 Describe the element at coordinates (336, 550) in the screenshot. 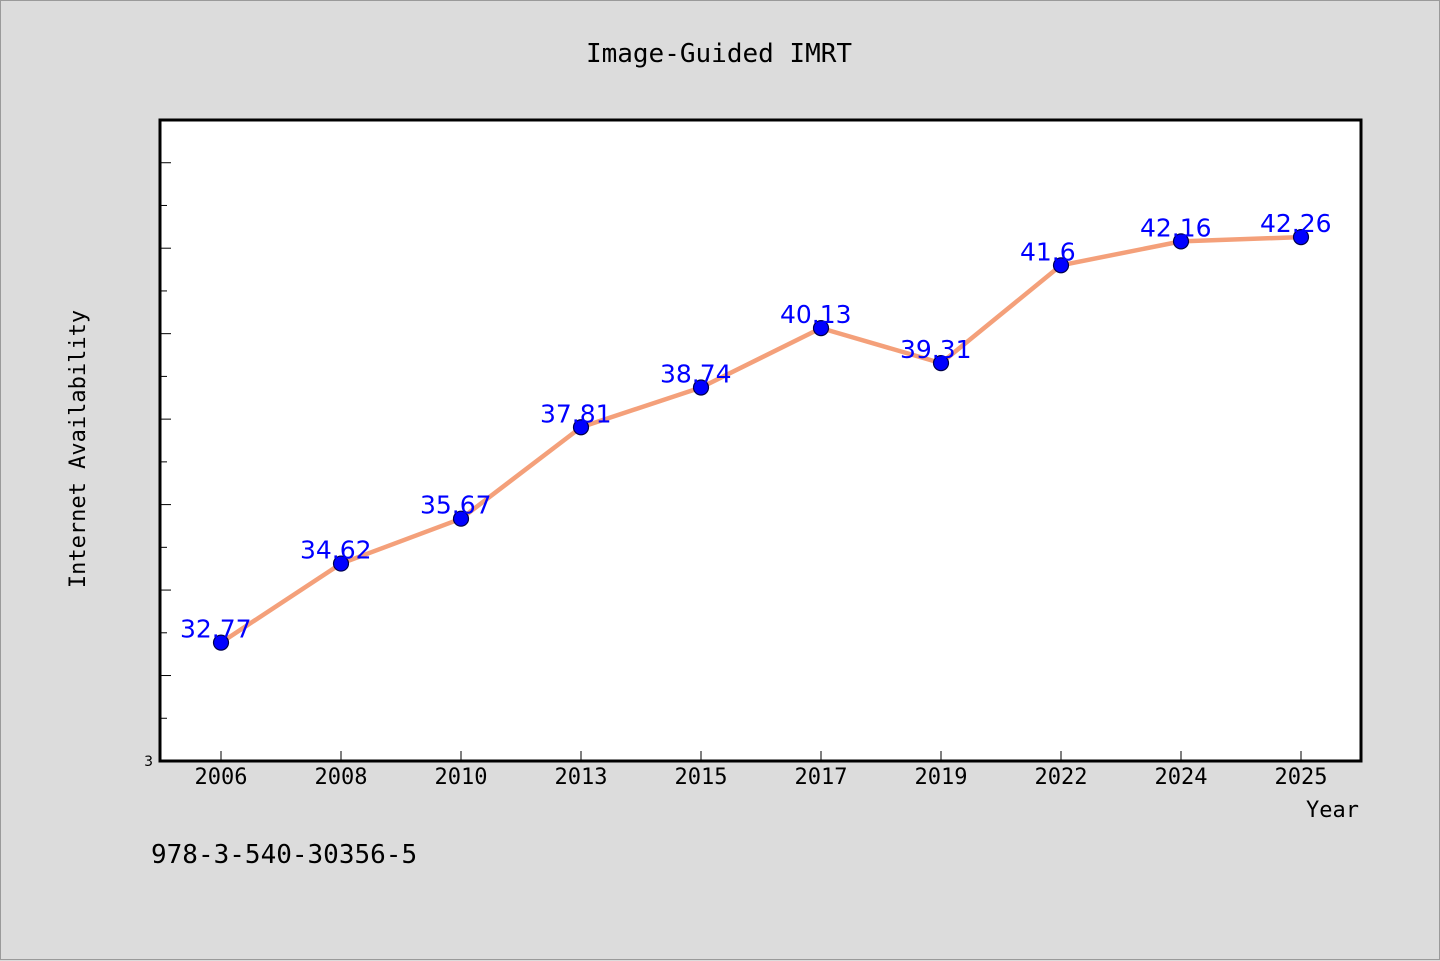

I see `data-label: 34.62` at that location.